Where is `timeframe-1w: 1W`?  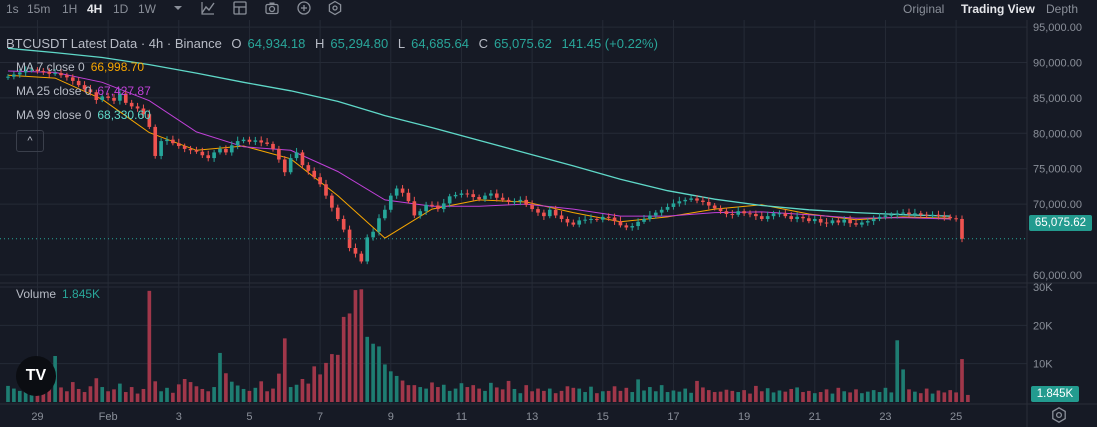 timeframe-1w: 1W is located at coordinates (147, 9).